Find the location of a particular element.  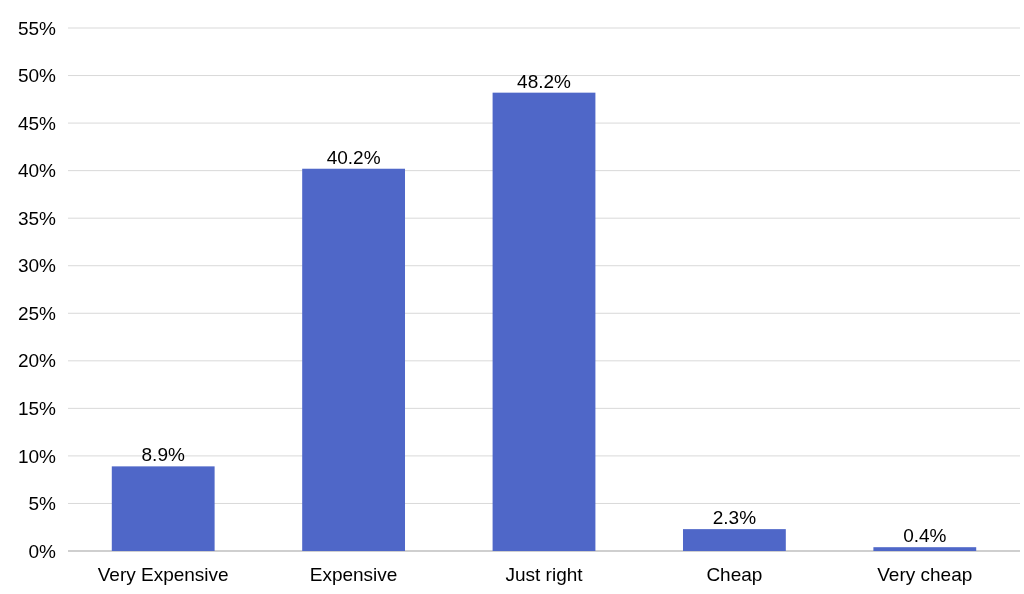

y-tick-label: 25% is located at coordinates (37, 313).